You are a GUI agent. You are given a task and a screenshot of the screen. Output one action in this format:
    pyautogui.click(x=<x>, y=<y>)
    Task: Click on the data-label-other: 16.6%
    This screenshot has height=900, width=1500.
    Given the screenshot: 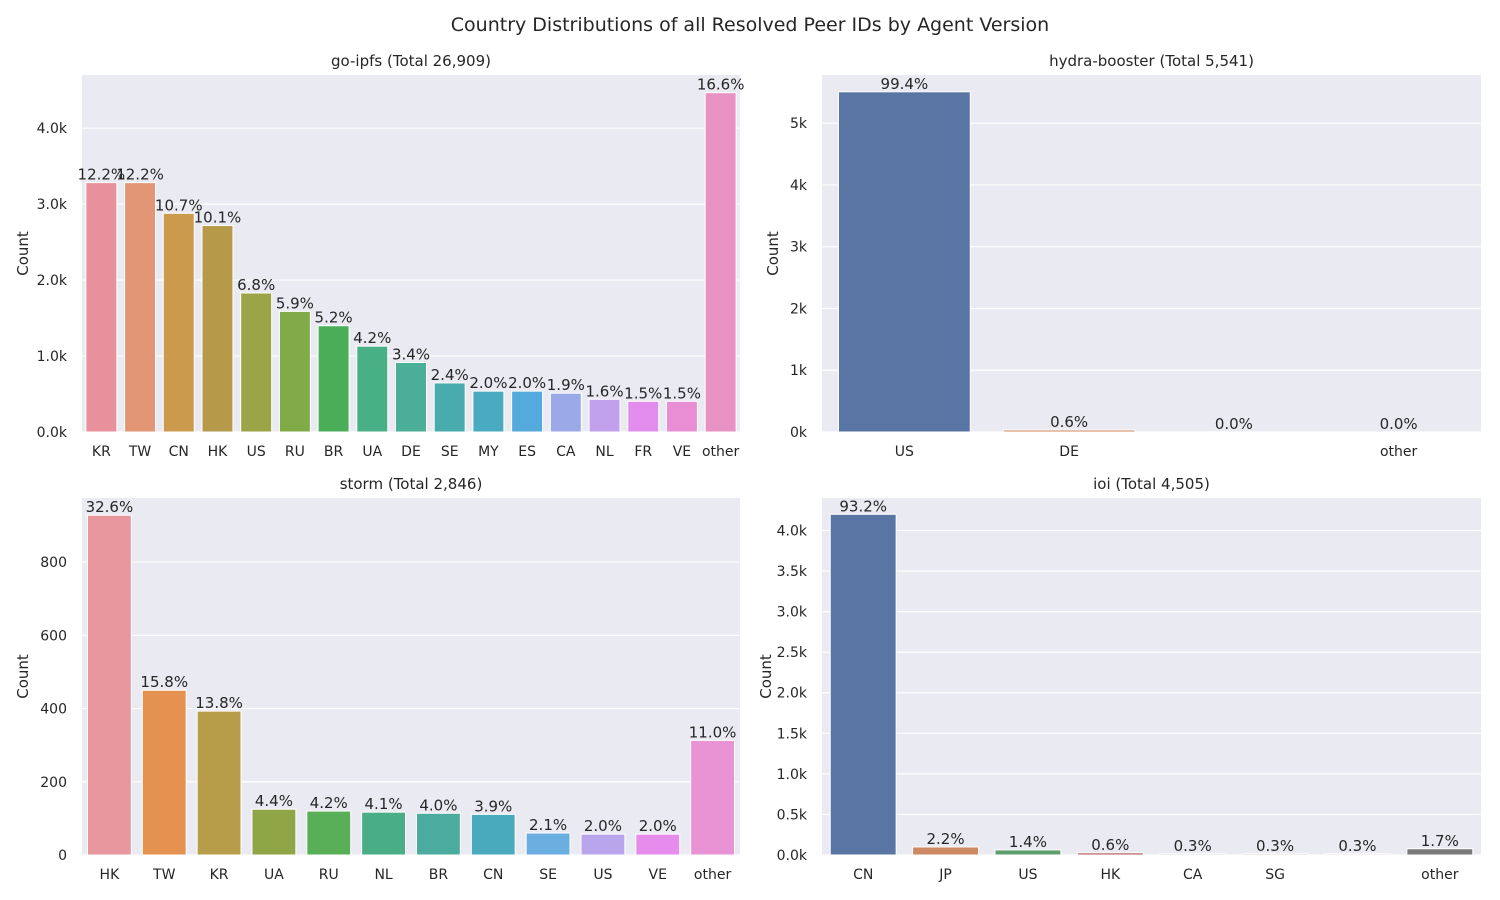 What is the action you would take?
    pyautogui.click(x=721, y=85)
    